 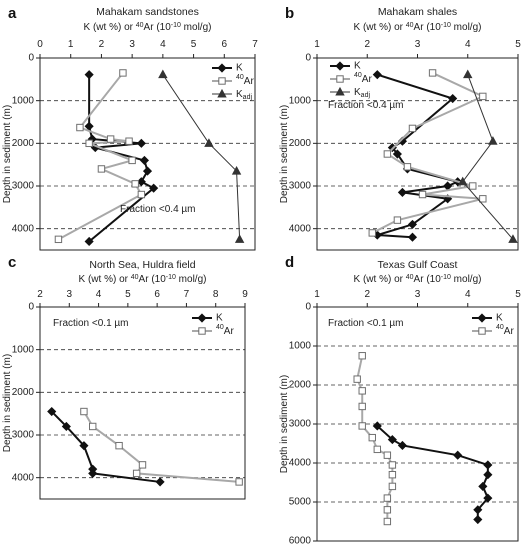 What do you see at coordinates (142, 265) in the screenshot?
I see `panel-title: North Sea, Huldra field` at bounding box center [142, 265].